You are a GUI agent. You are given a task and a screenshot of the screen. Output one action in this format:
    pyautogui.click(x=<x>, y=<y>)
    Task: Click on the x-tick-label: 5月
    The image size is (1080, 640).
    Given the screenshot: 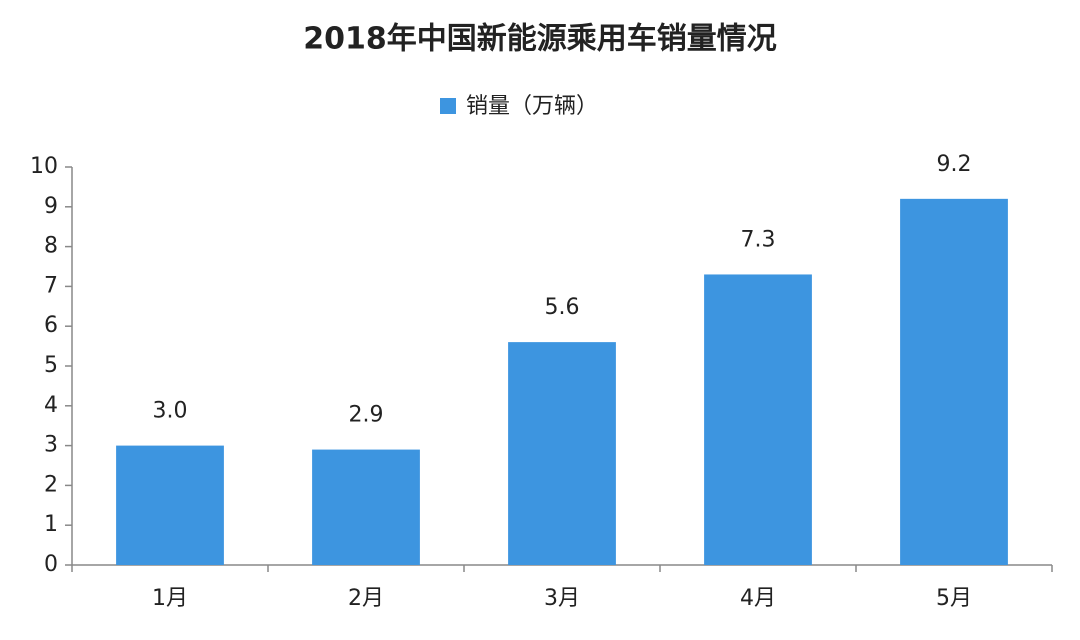 What is the action you would take?
    pyautogui.click(x=954, y=598)
    